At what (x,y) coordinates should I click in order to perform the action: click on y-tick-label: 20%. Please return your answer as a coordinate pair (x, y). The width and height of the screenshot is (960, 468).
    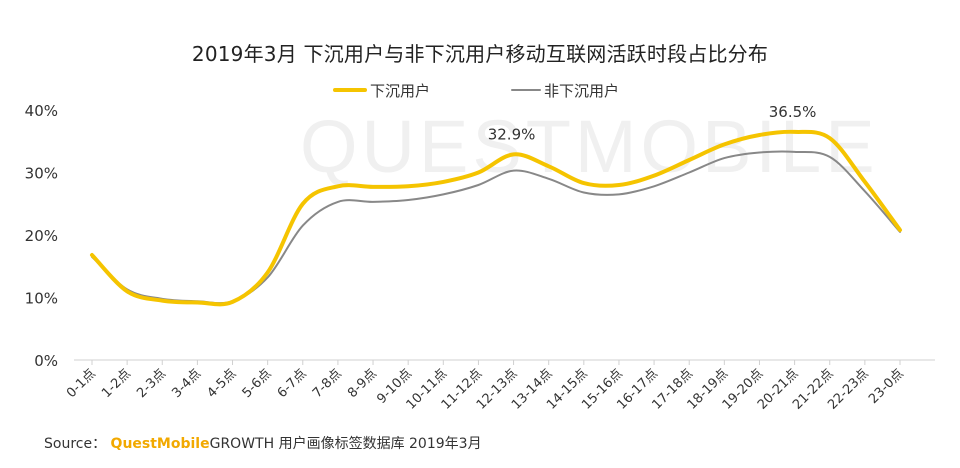
    Looking at the image, I should click on (41, 236).